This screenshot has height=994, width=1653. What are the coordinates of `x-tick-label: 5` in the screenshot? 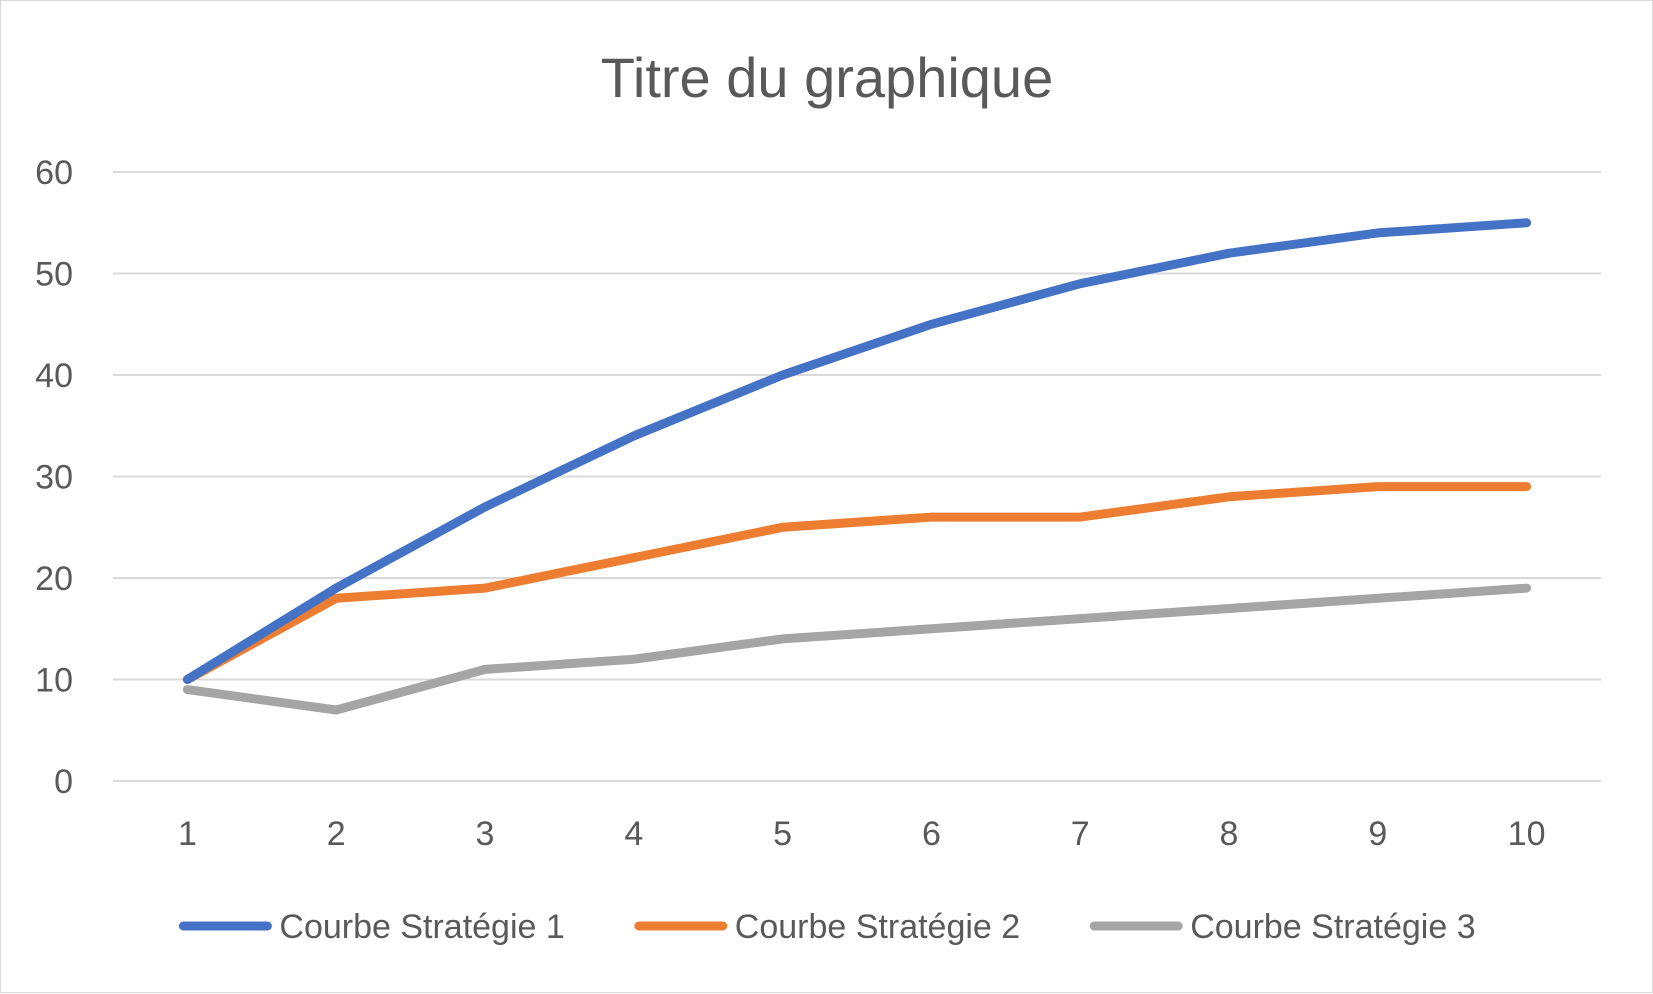 It's located at (782, 834).